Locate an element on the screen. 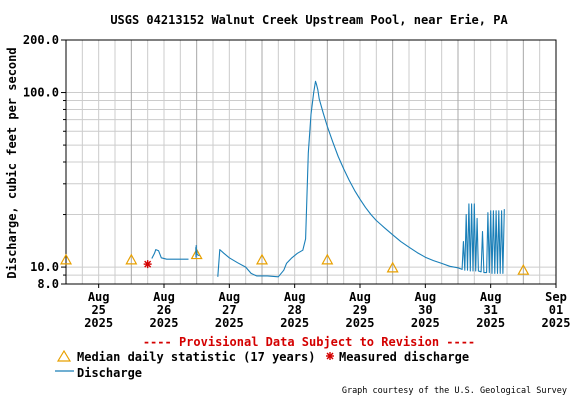 Image resolution: width=576 pixels, height=400 pixels. y-tick-label: 100.0 is located at coordinates (41, 93).